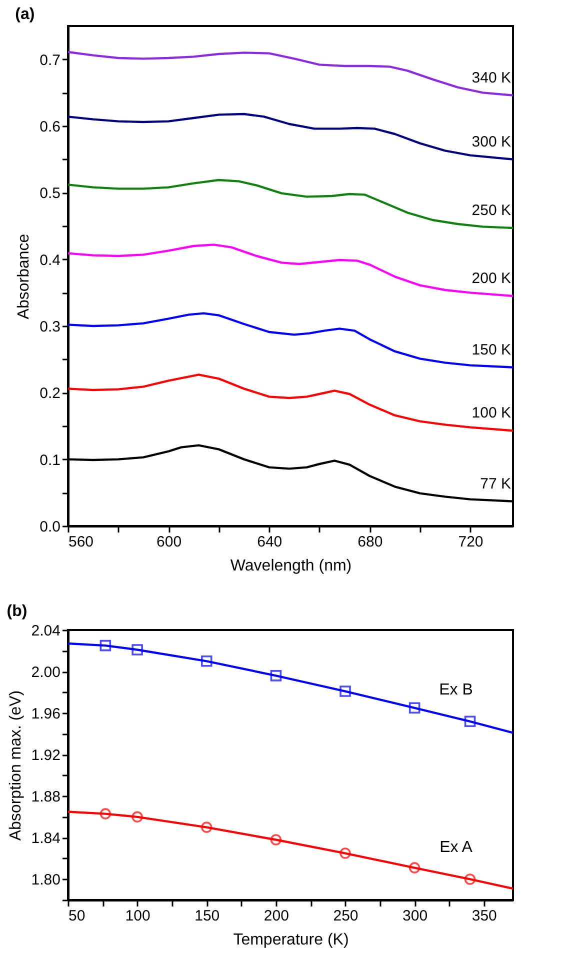 The height and width of the screenshot is (980, 577). What do you see at coordinates (456, 689) in the screenshot?
I see `series-label: Ex B` at bounding box center [456, 689].